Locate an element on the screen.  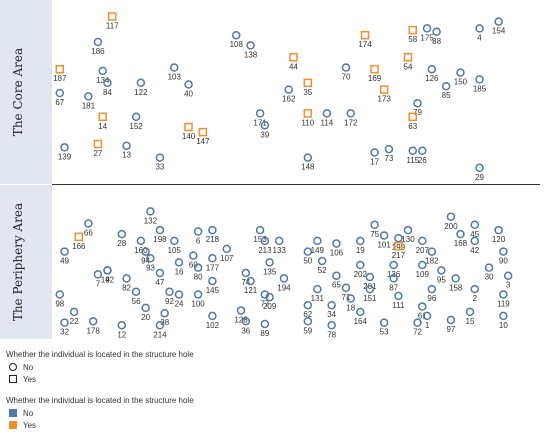
data-point-label: 88 is located at coordinates (436, 41).